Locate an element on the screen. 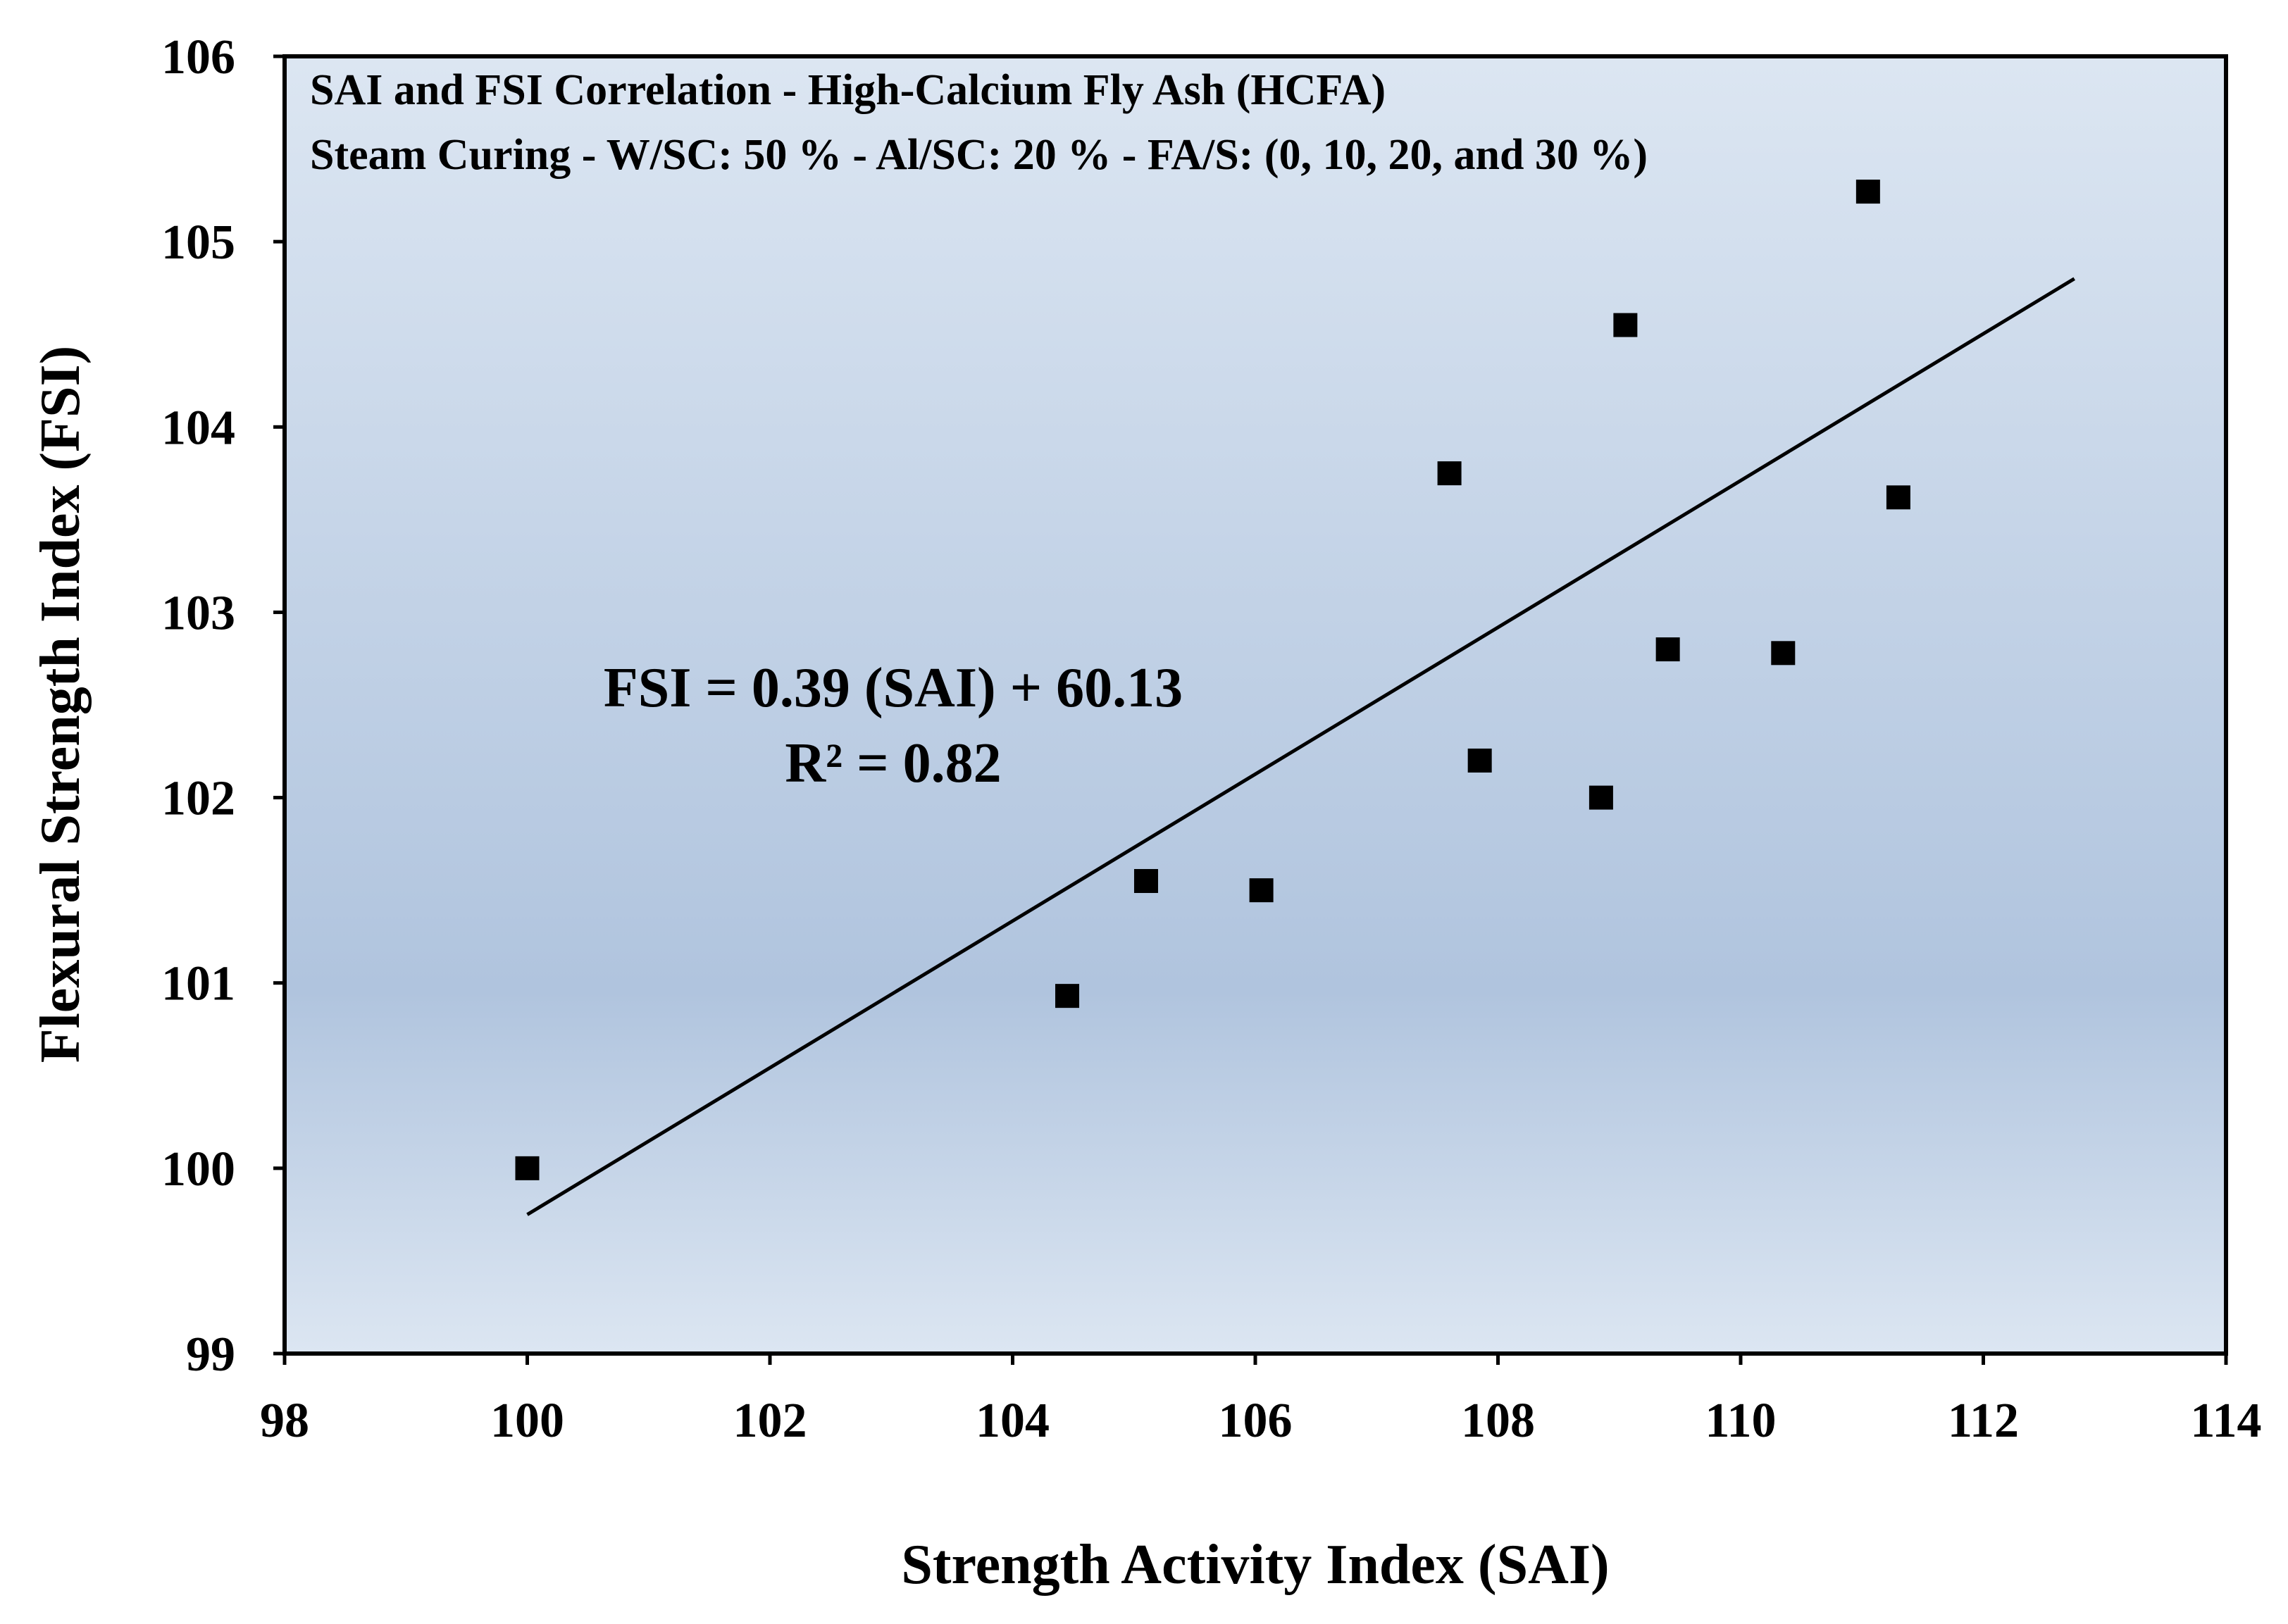 The width and height of the screenshot is (2288, 1624). y-tick-label: 100 is located at coordinates (198, 1169).